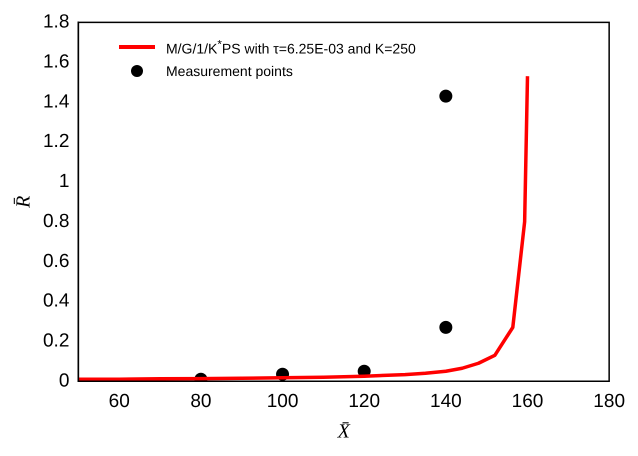 Image resolution: width=638 pixels, height=456 pixels. I want to click on x-tick-label: 180, so click(609, 401).